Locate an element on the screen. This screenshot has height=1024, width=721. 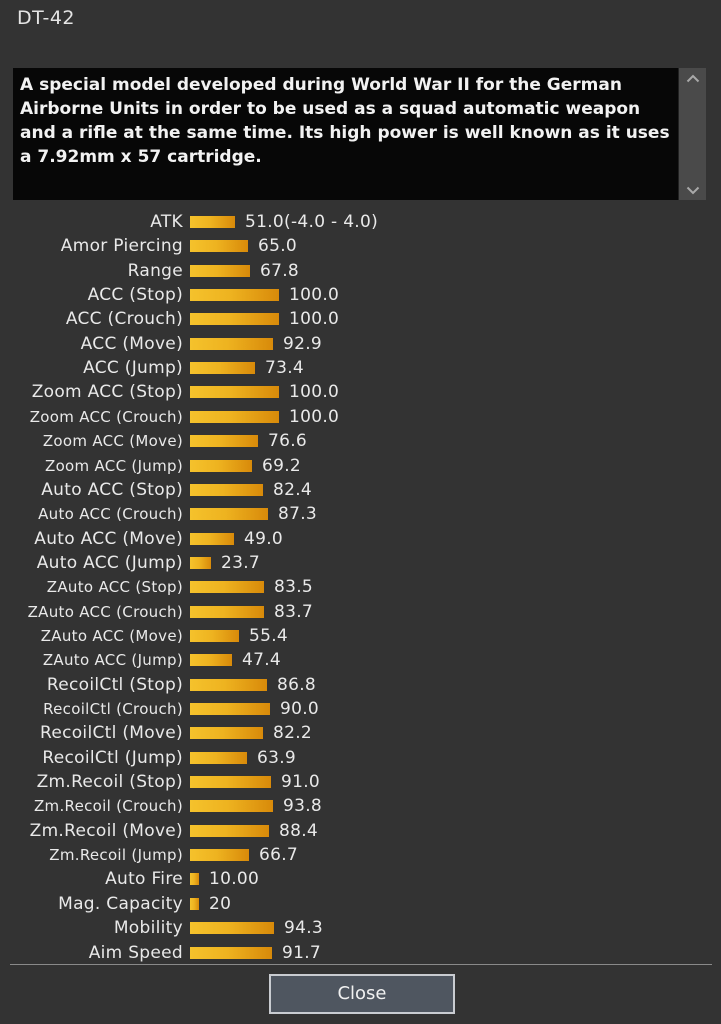
stat-row: ZAuto ACC (Move) 55.4 is located at coordinates (360, 636).